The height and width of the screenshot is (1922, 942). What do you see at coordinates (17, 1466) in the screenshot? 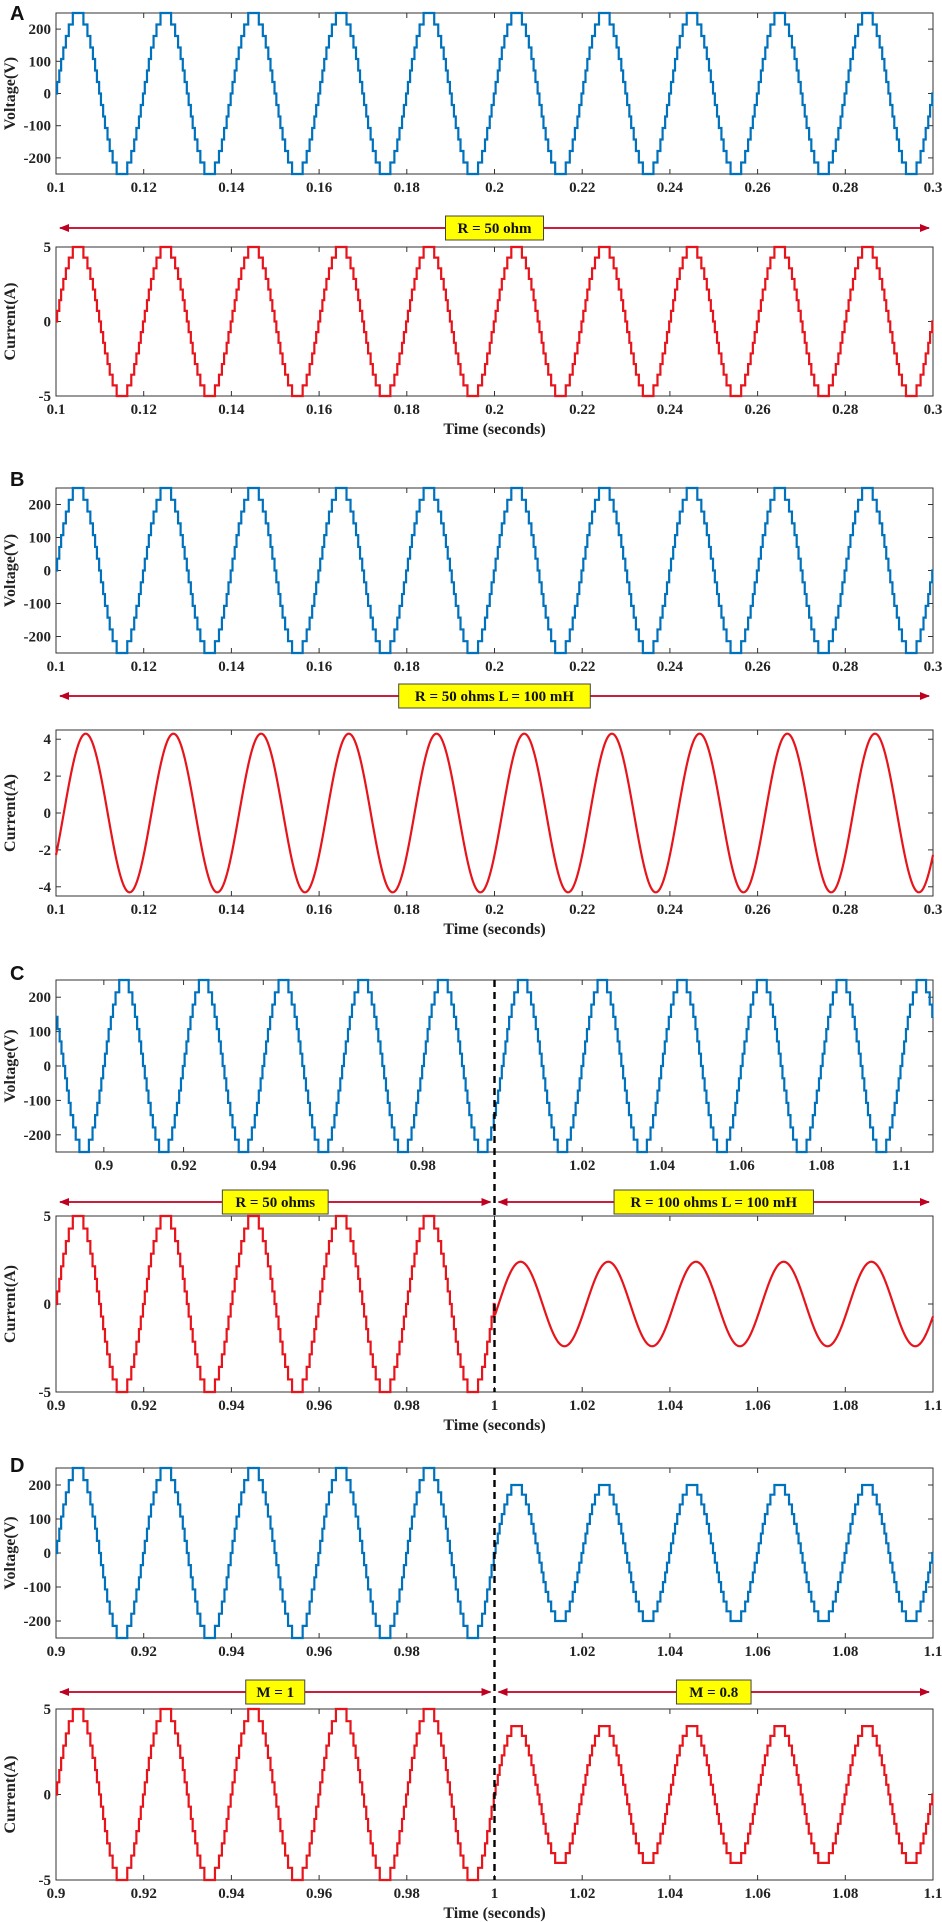
I see `panel-letter: D` at bounding box center [17, 1466].